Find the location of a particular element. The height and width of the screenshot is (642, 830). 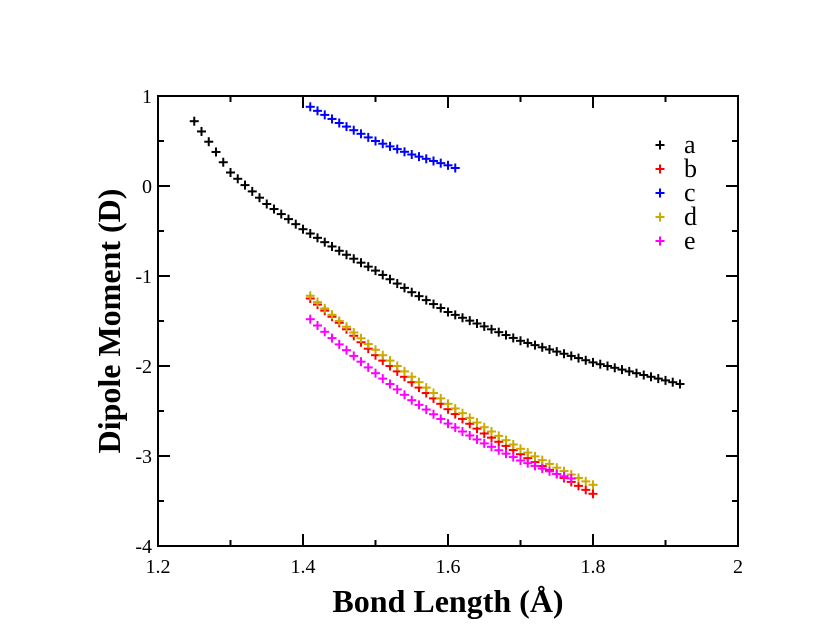

y-axis-title: Dipole Moment (D) is located at coordinates (109, 321).